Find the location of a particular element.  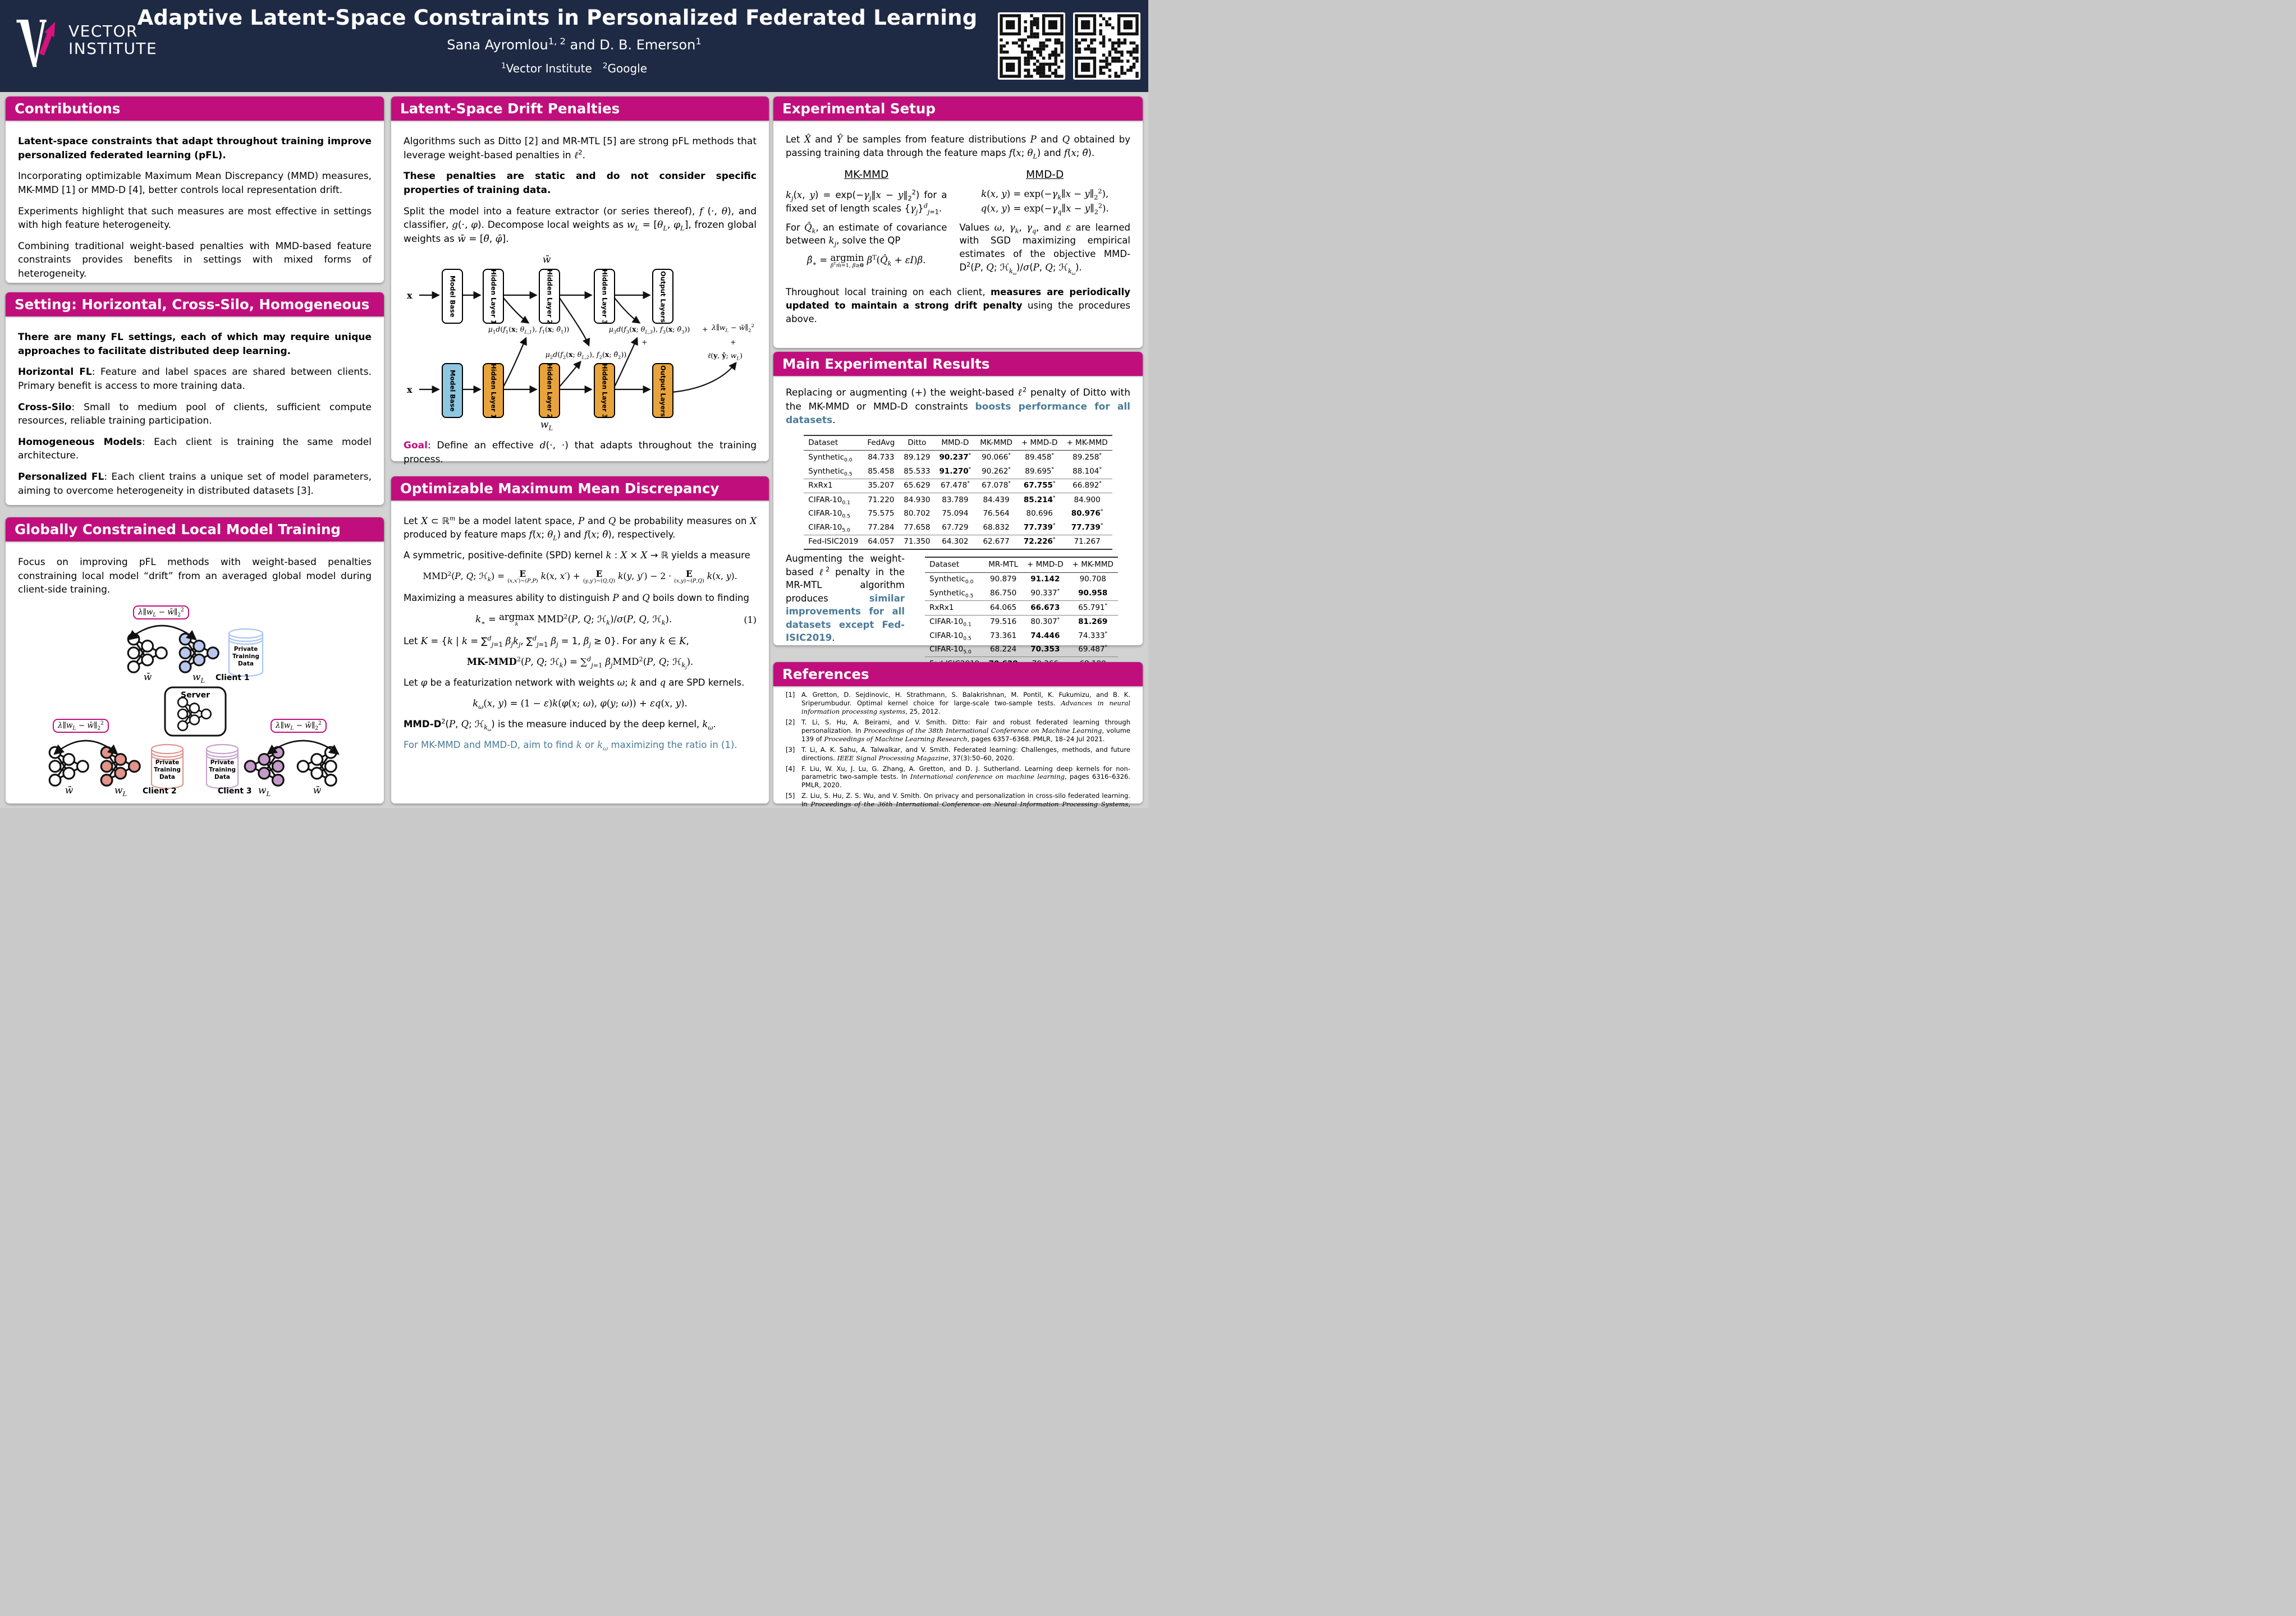

penalty-term-2: μ2d(f2(x; θL,2), f2(x; θ̄2)) is located at coordinates (586, 356).